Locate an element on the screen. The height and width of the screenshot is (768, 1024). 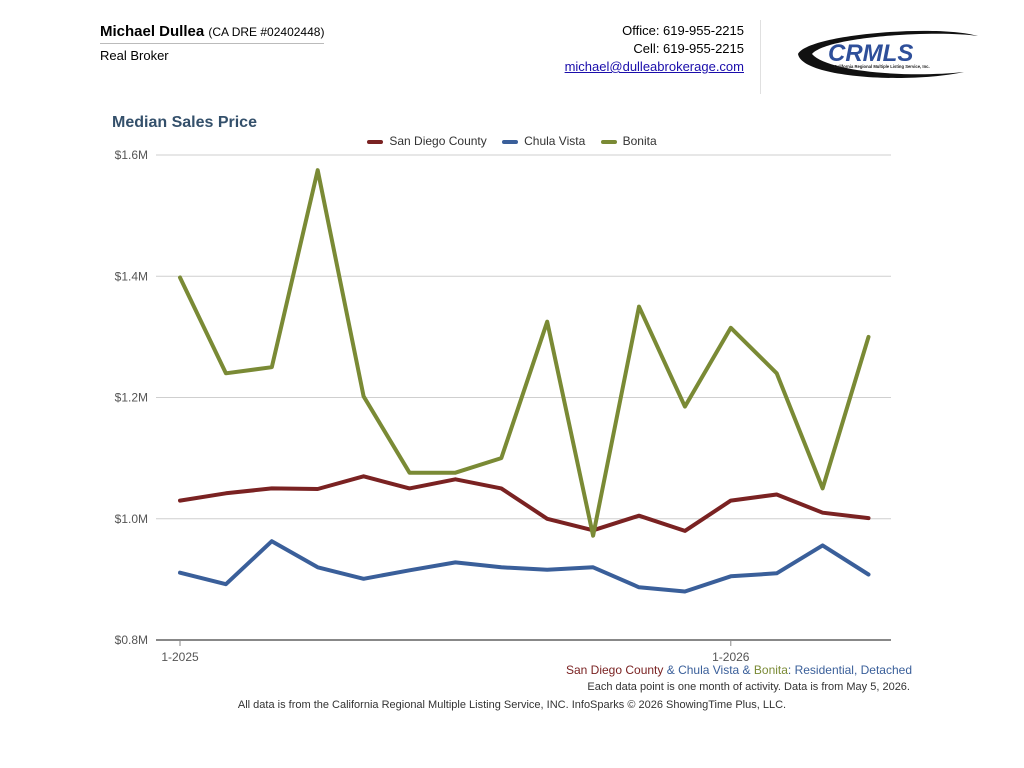
x-tick-label: 1-2025 is located at coordinates (180, 657).